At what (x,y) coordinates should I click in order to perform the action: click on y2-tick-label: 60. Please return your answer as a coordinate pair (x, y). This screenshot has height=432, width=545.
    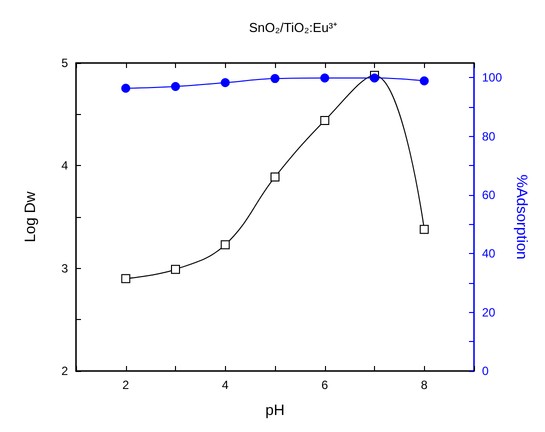
    Looking at the image, I should click on (489, 195).